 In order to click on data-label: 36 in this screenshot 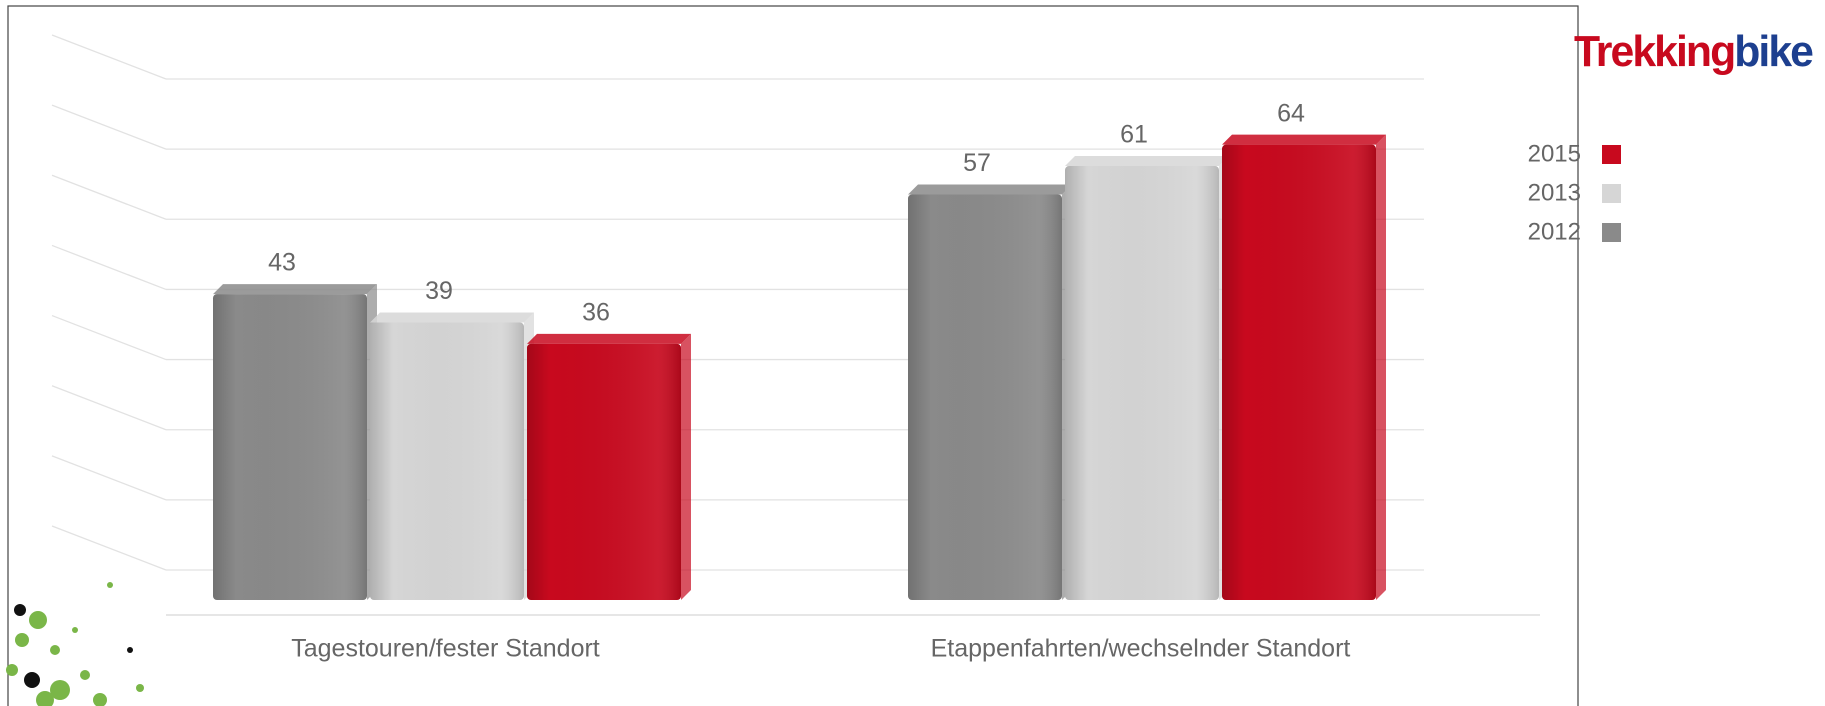, I will do `click(596, 312)`.